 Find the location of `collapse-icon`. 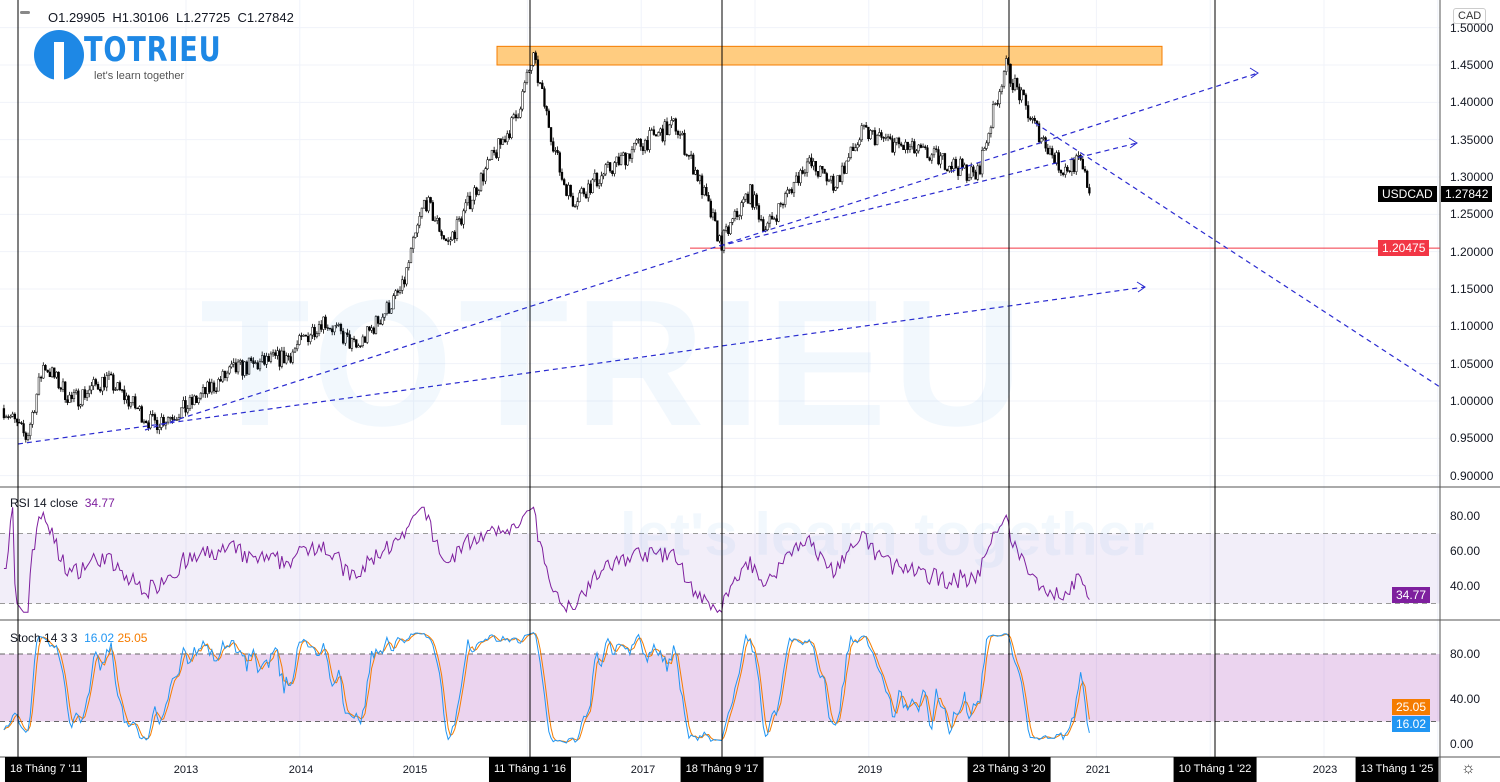

collapse-icon is located at coordinates (25, 12).